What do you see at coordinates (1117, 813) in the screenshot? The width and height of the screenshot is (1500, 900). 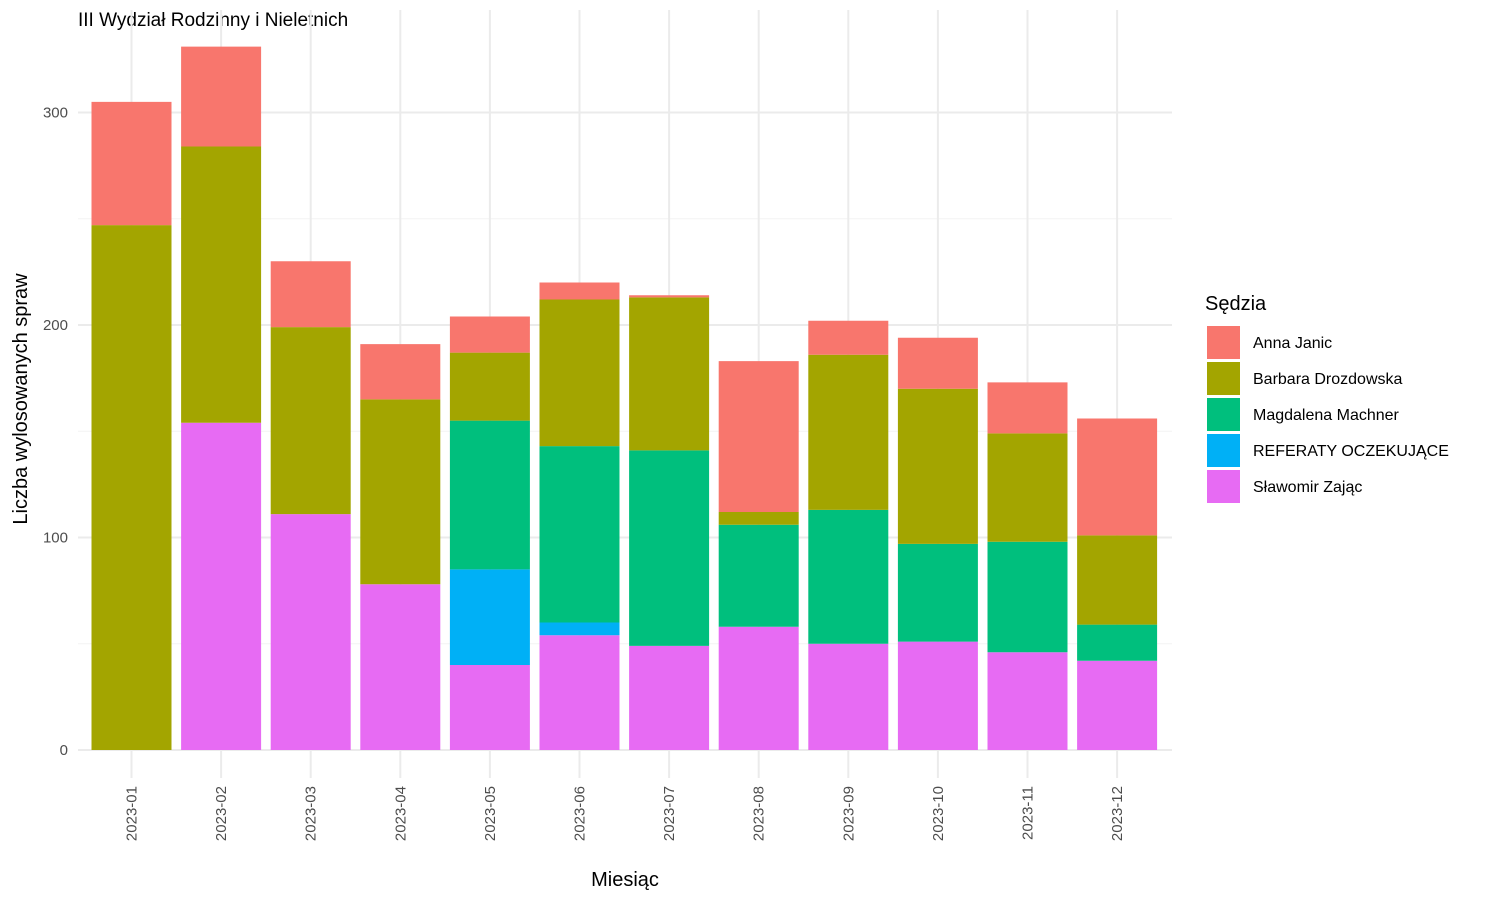 I see `x-tick-label: 2023-12` at bounding box center [1117, 813].